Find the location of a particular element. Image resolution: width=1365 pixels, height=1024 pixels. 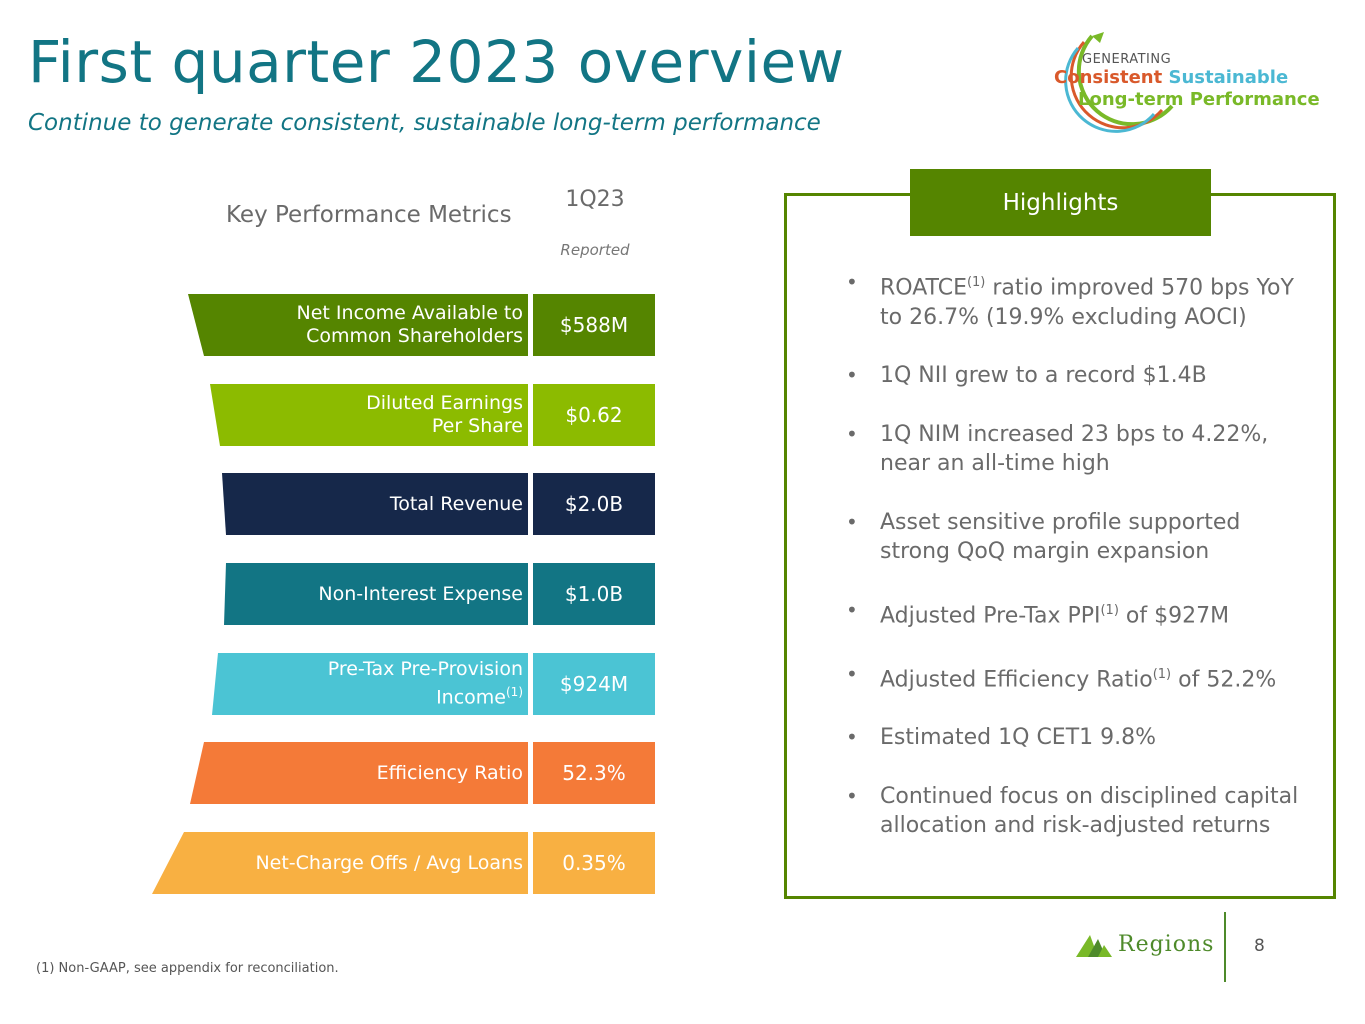

regions-triangle-icon is located at coordinates (1094, 946).